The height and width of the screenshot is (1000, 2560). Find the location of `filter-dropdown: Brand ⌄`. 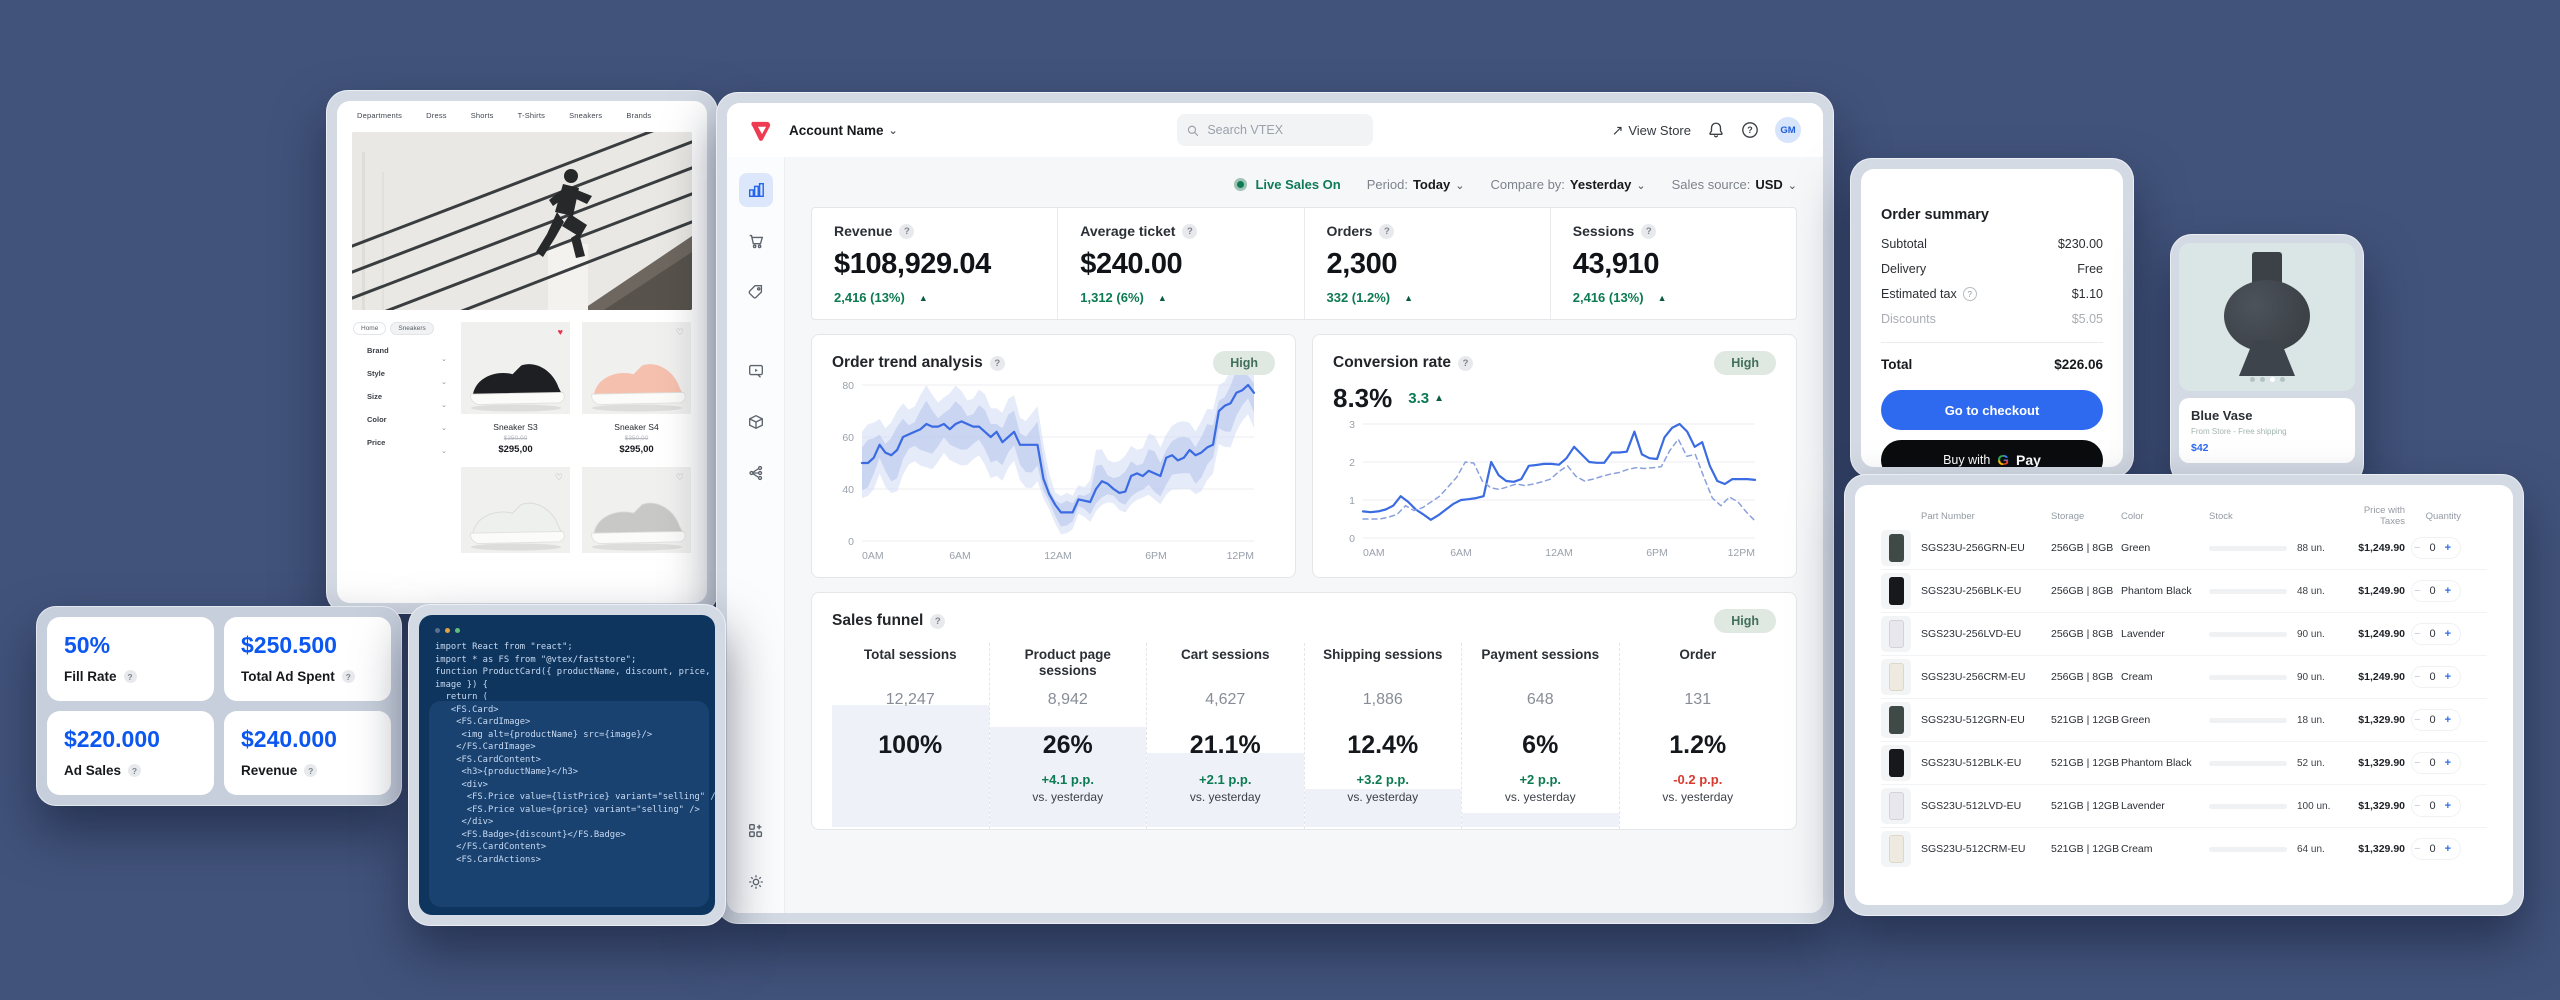

filter-dropdown: Brand ⌄ is located at coordinates (407, 354).